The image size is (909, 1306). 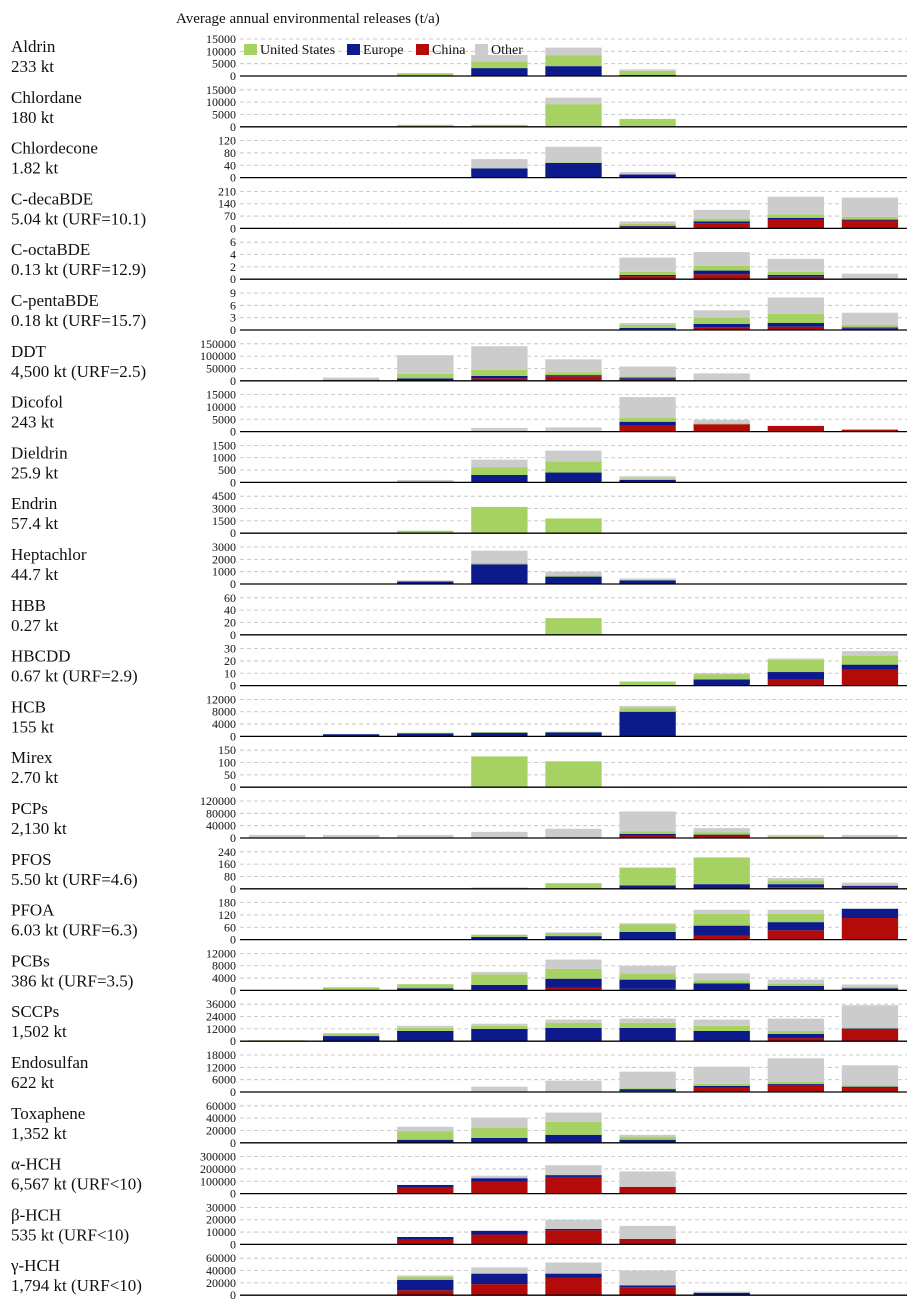 What do you see at coordinates (481, 49) in the screenshot?
I see `legend-swatch` at bounding box center [481, 49].